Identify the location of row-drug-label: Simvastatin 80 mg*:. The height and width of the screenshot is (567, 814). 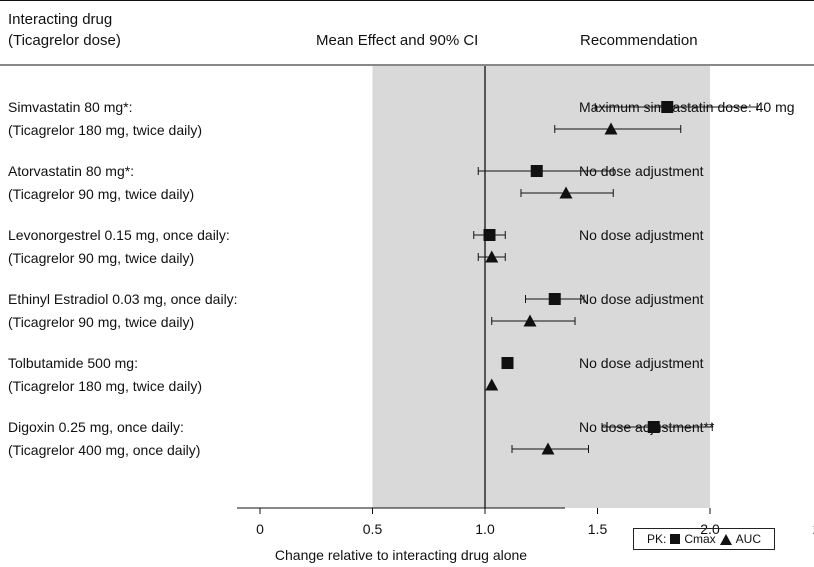
(70, 107).